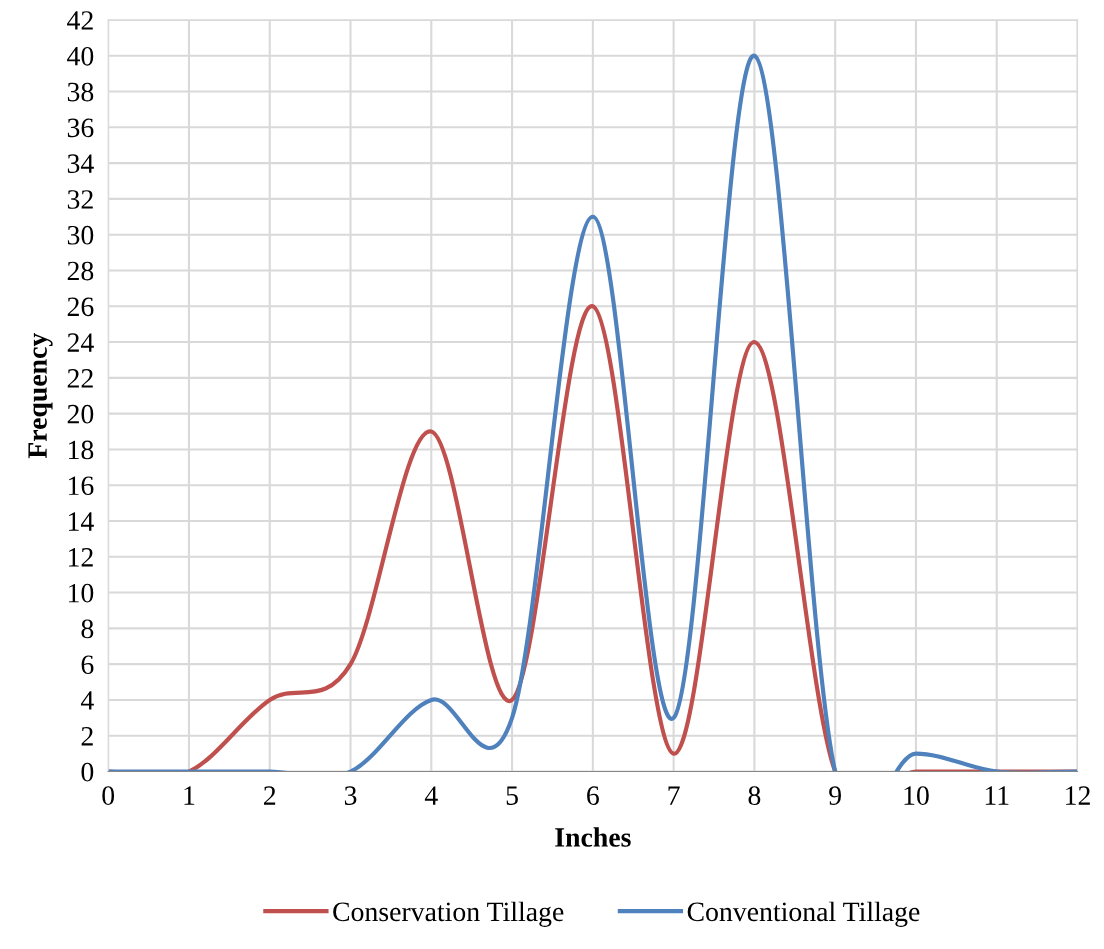  Describe the element at coordinates (81, 521) in the screenshot. I see `y-tick-label: 14` at that location.